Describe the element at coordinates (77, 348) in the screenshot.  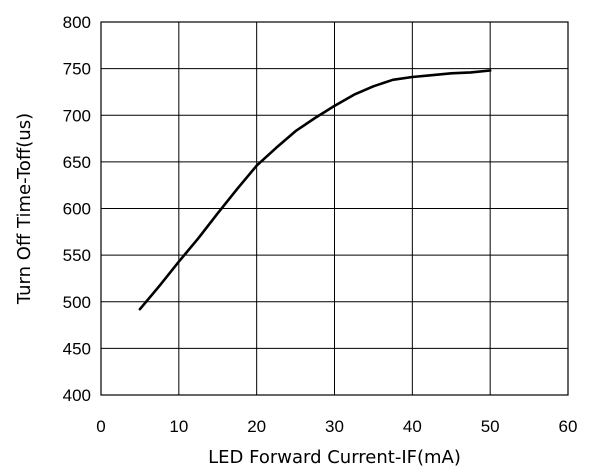
I see `y-tick-label: 450` at that location.